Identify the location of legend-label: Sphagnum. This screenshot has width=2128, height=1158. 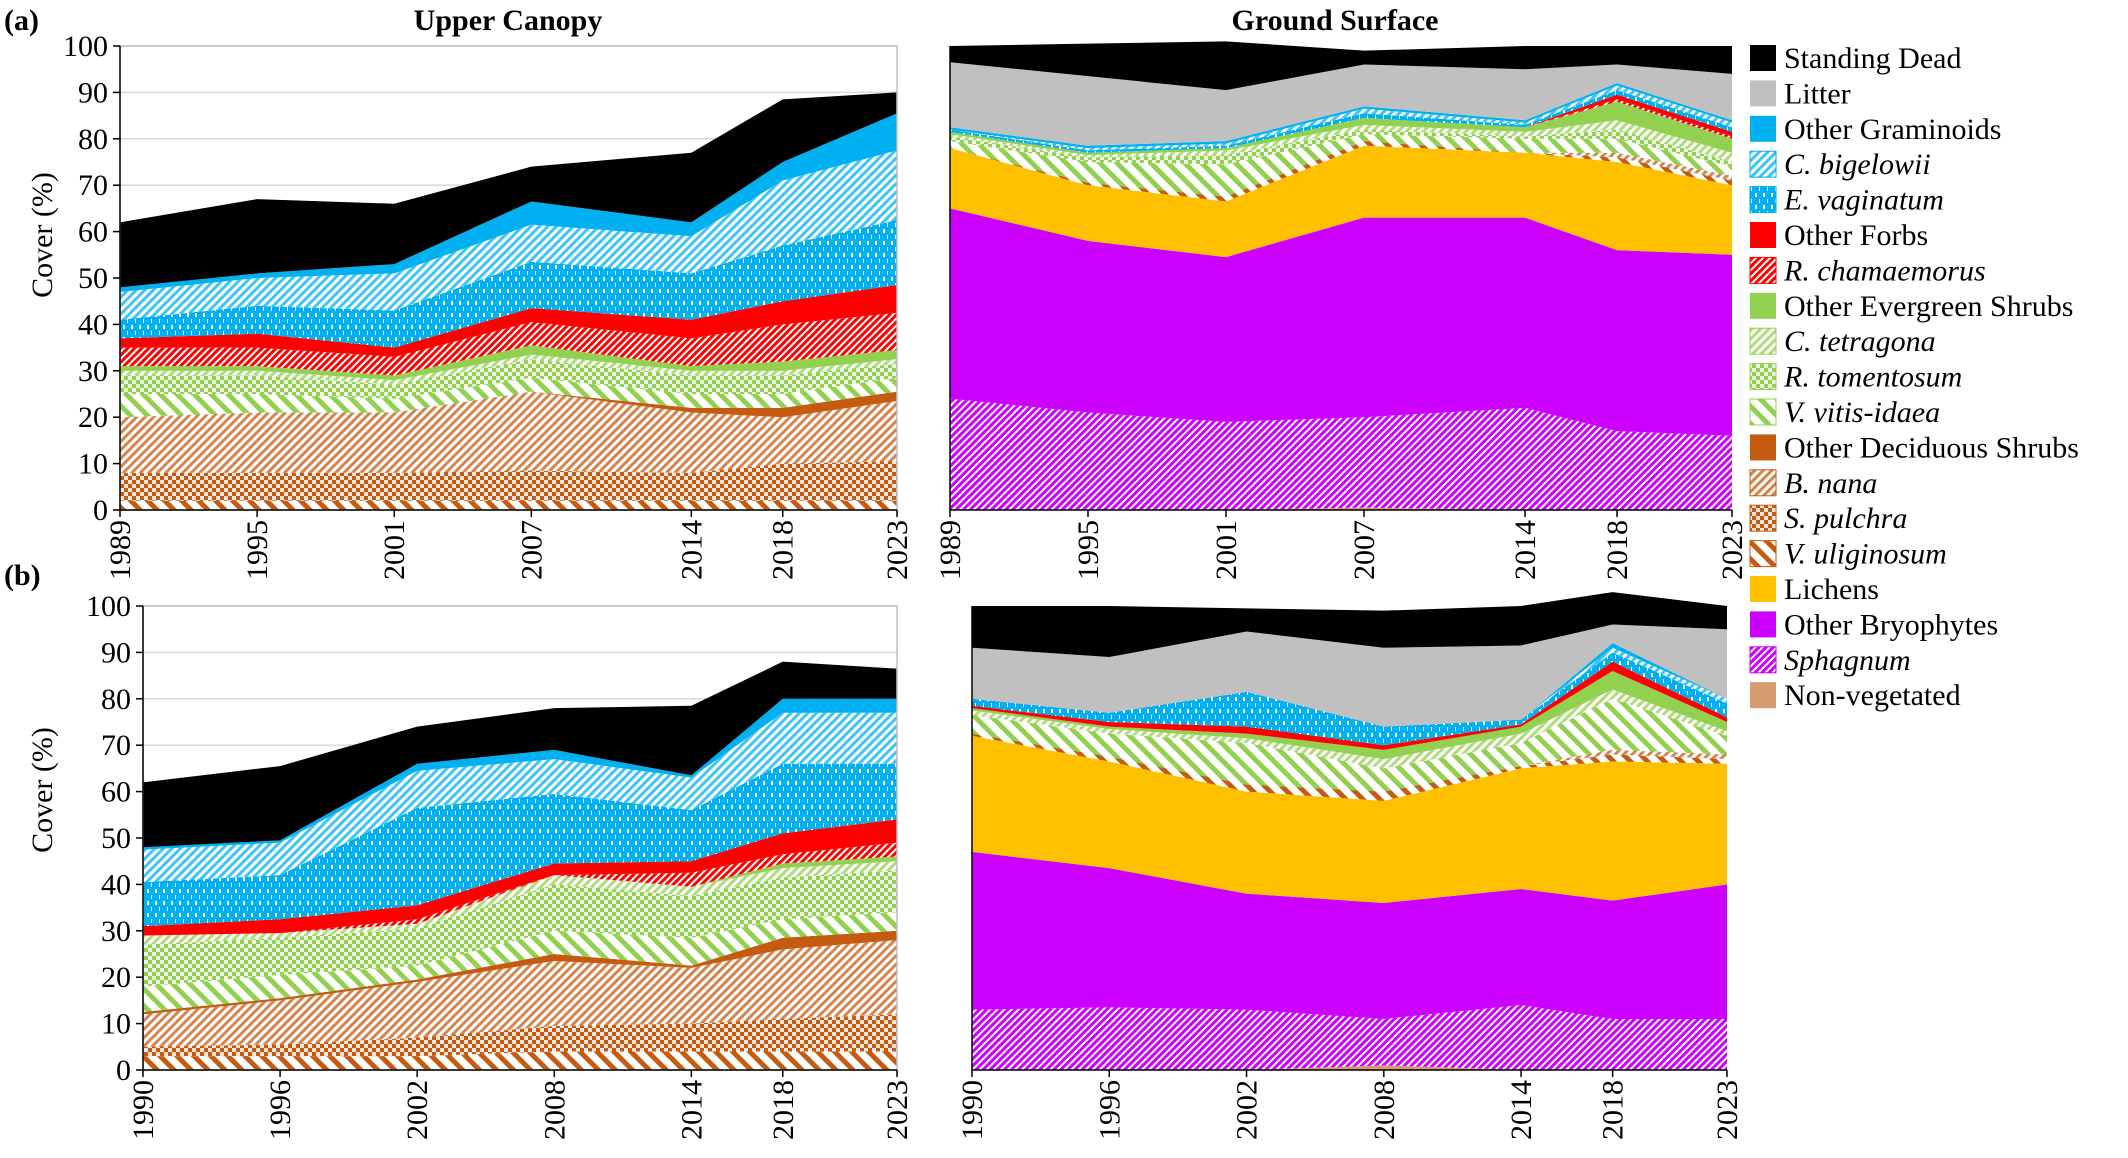
(1847, 660).